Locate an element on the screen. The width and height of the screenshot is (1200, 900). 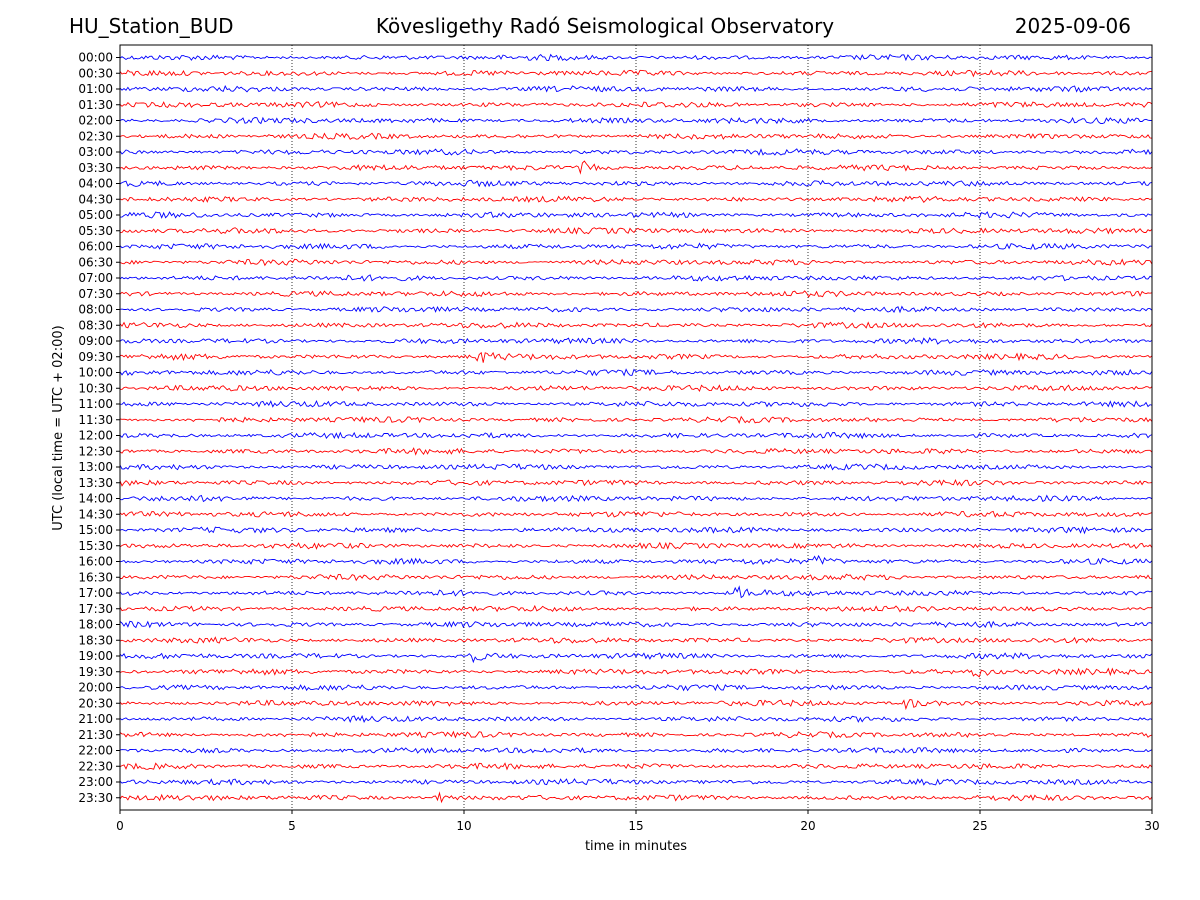
x-tick-label: 10 is located at coordinates (463, 826).